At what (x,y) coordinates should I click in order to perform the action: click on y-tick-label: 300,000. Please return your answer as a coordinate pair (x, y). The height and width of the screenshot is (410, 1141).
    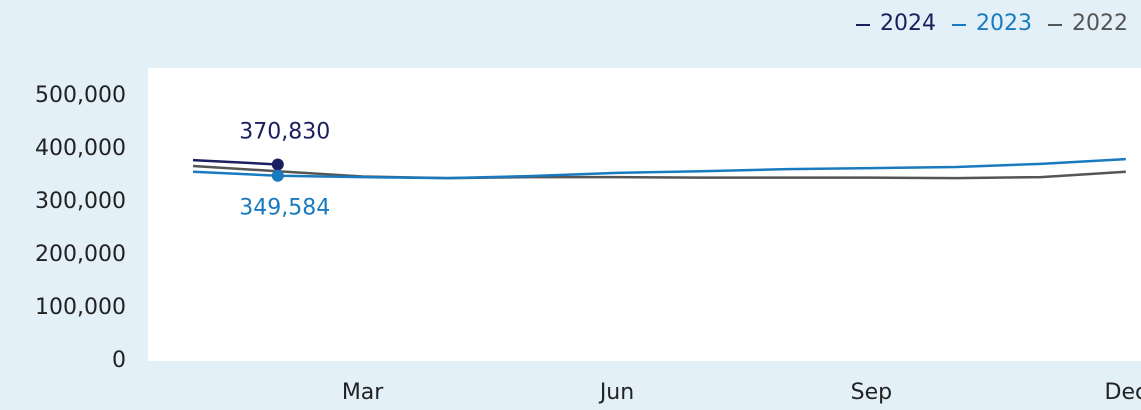
    Looking at the image, I should click on (80, 201).